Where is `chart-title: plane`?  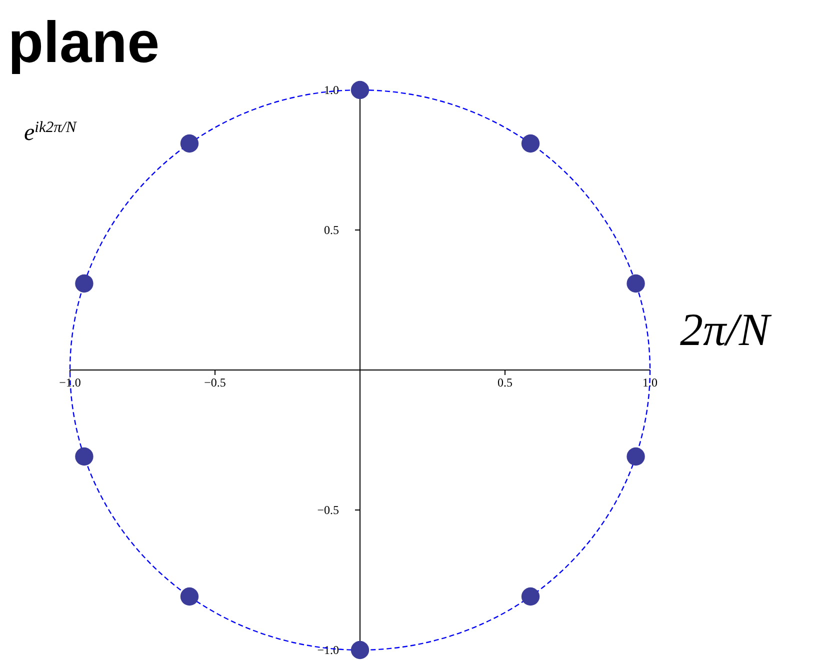 chart-title: plane is located at coordinates (84, 42).